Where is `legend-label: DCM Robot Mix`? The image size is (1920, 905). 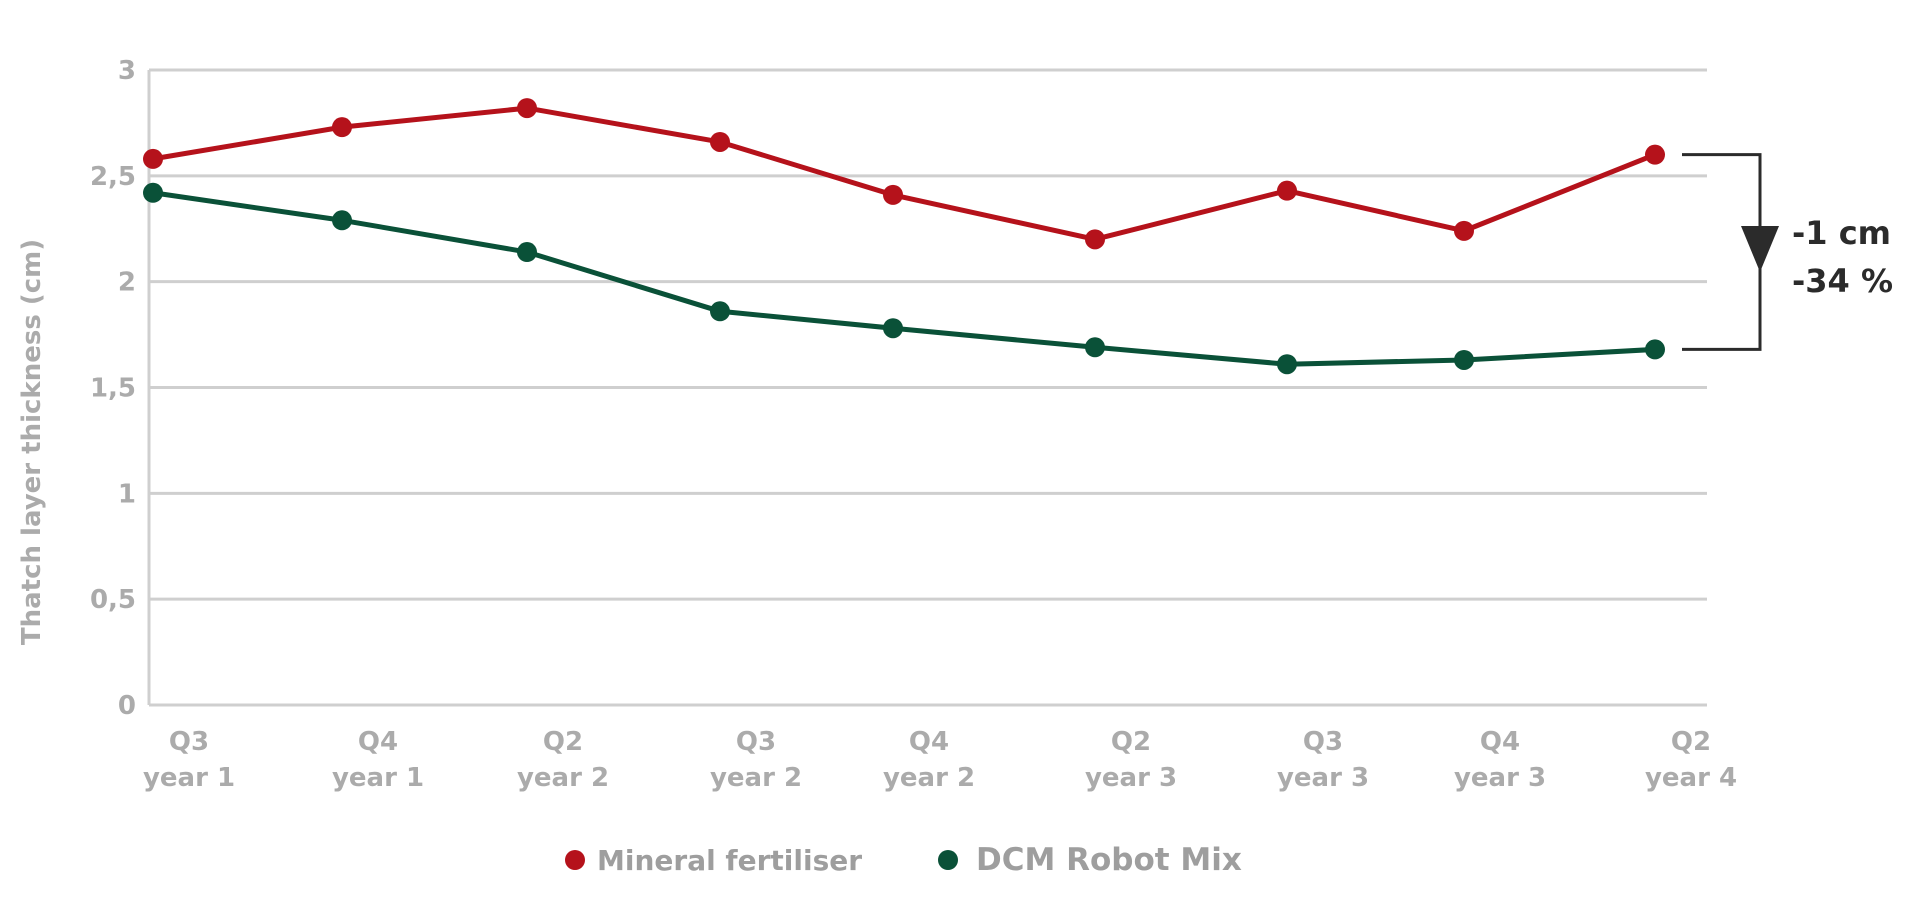 legend-label: DCM Robot Mix is located at coordinates (1109, 860).